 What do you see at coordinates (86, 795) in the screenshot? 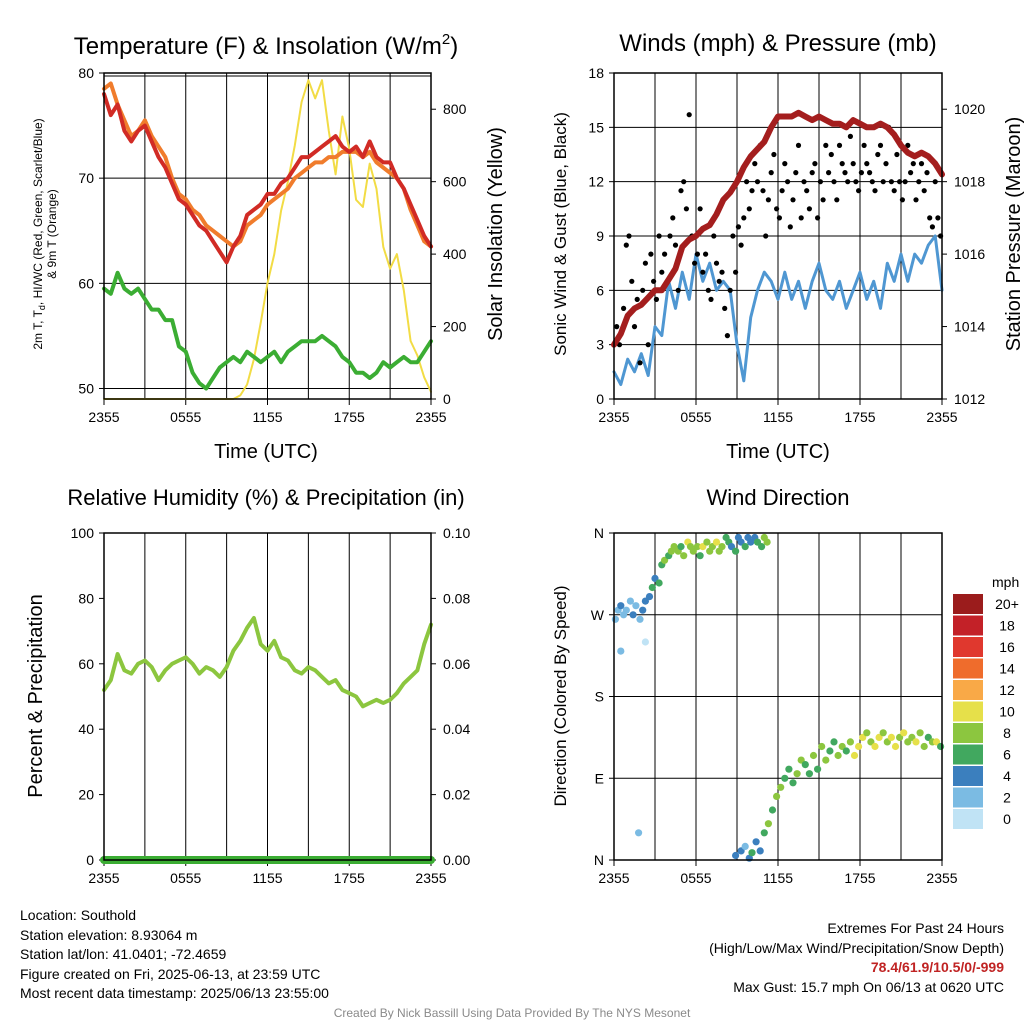
I see `rh-left-tick-label: 20` at bounding box center [86, 795].